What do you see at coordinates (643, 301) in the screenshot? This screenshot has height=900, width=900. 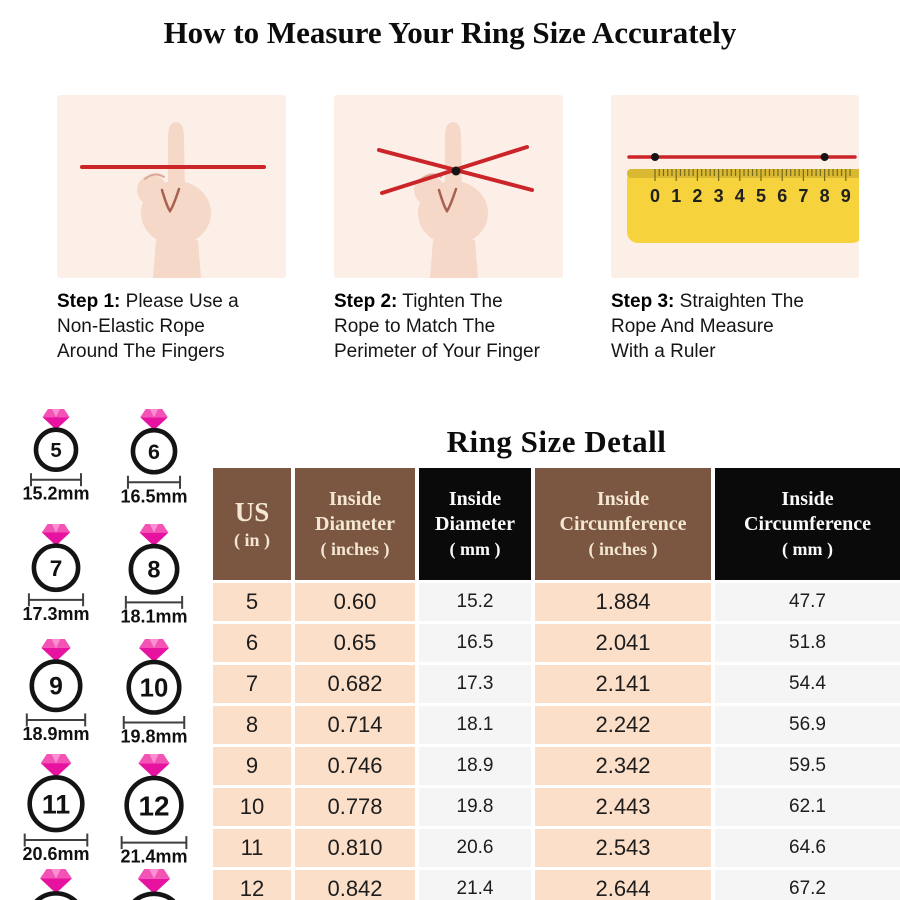 I see `step-3-label: Step 3:` at bounding box center [643, 301].